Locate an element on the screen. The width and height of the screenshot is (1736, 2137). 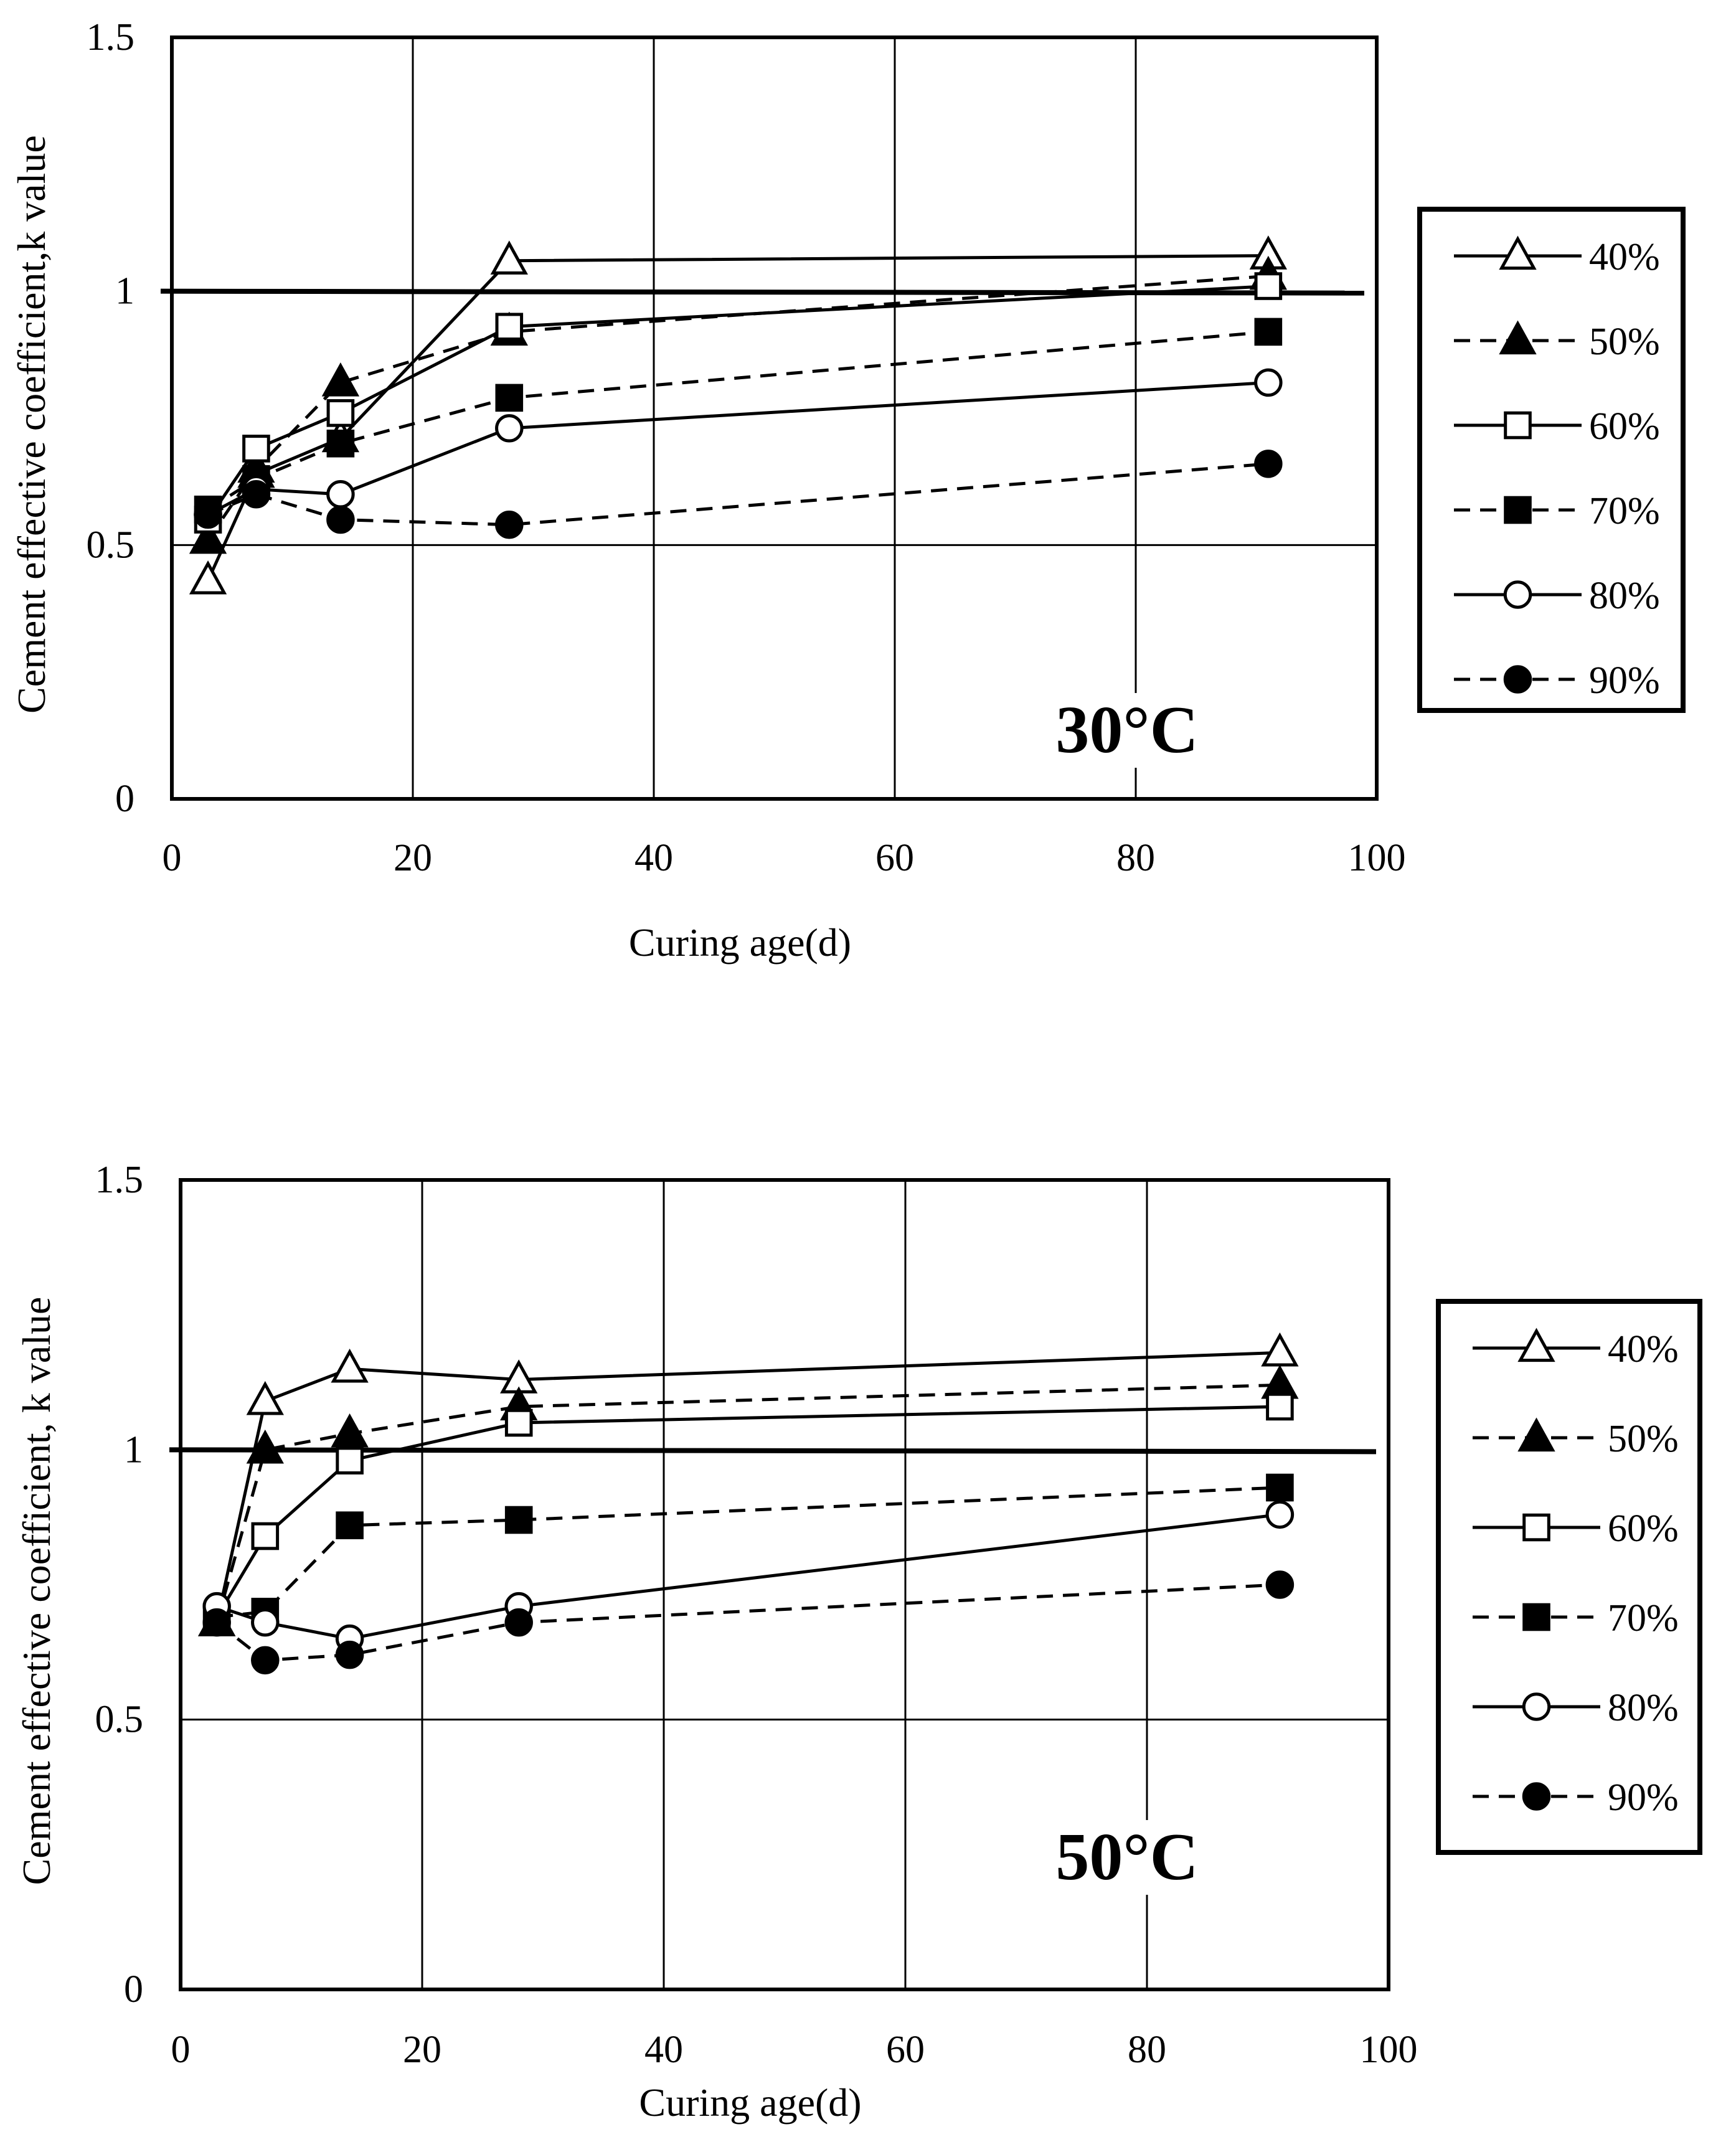
y-axis-label: Cement effective coefficient, k value is located at coordinates (36, 1591).